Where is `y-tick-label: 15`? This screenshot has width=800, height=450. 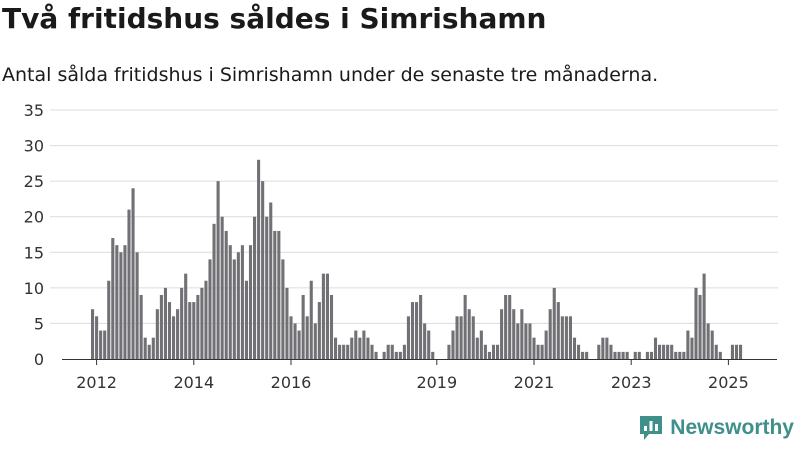
y-tick-label: 15 is located at coordinates (34, 252).